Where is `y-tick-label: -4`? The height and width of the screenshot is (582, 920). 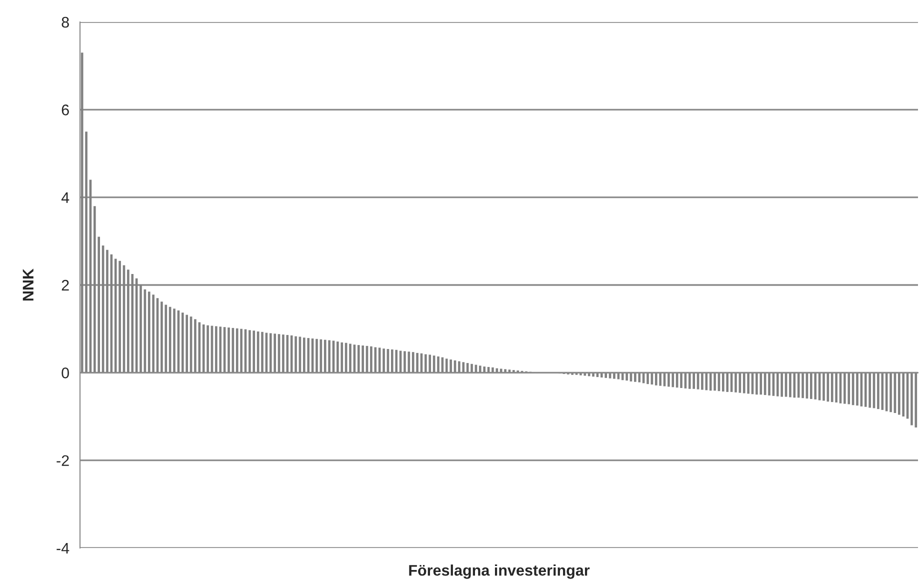 y-tick-label: -4 is located at coordinates (63, 548).